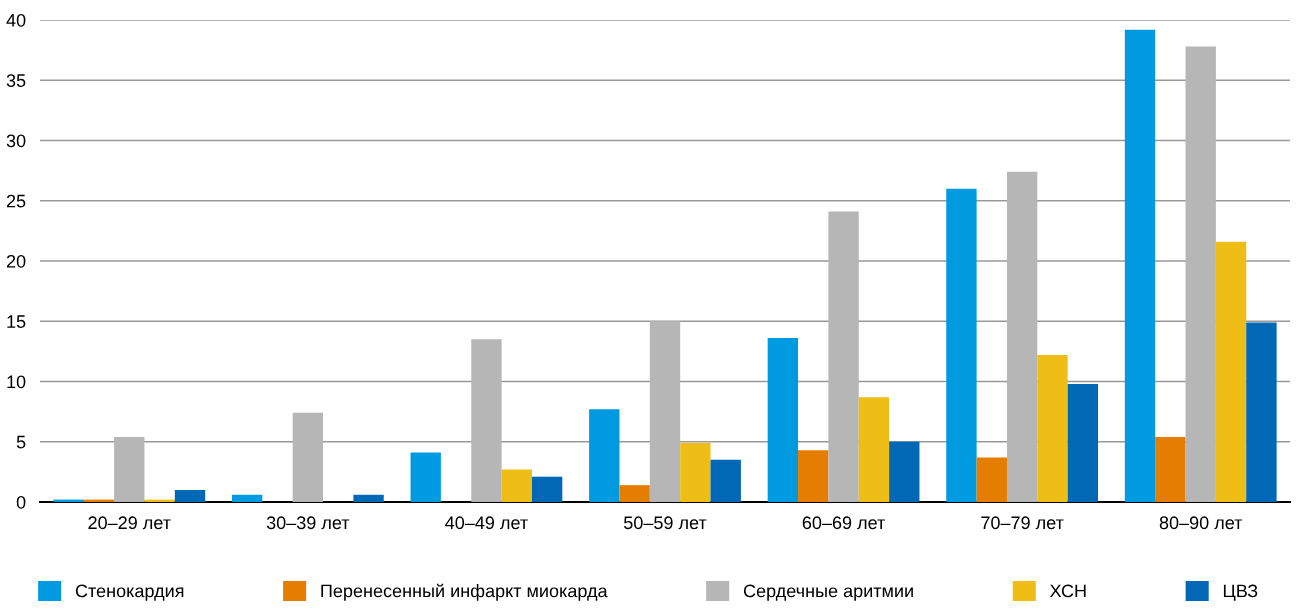 This screenshot has width=1297, height=611. I want to click on legend-label: Сердечные аритмии, so click(828, 592).